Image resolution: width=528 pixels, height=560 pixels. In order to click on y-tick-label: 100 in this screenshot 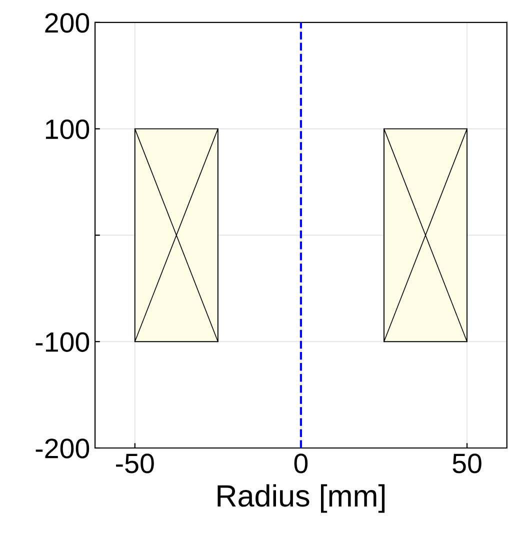, I will do `click(68, 129)`.